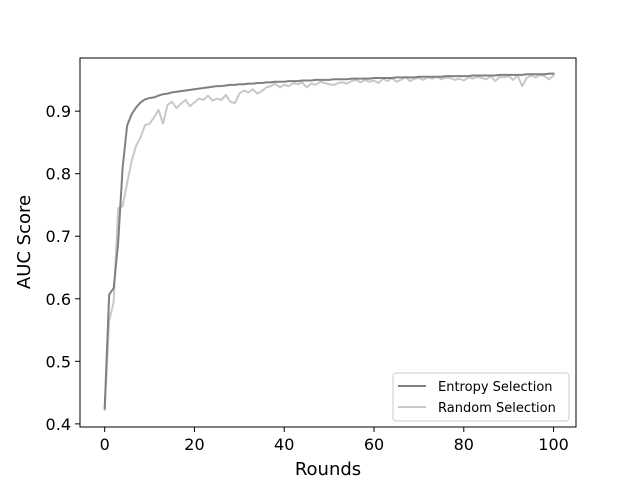 This screenshot has width=640, height=484. Describe the element at coordinates (495, 387) in the screenshot. I see `legend-label-entropy-selection: Entropy Selection` at that location.